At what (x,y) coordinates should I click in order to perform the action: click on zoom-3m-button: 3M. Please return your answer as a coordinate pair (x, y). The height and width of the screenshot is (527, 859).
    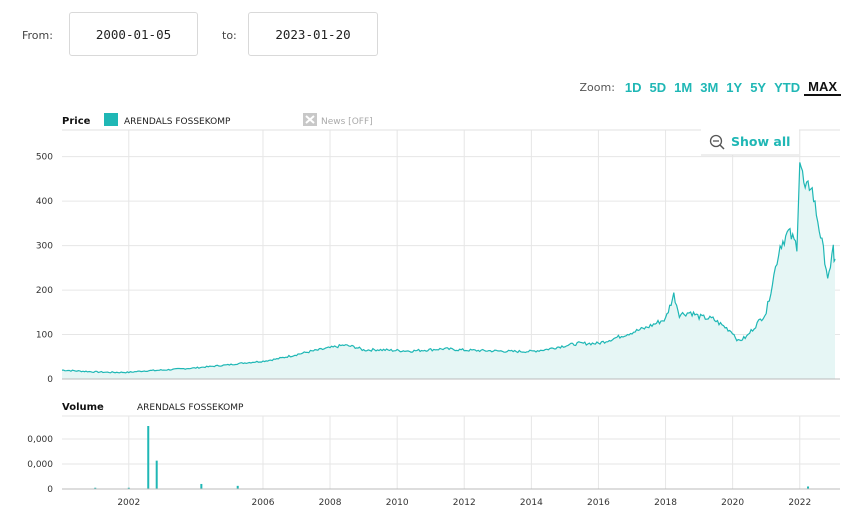
    Looking at the image, I should click on (709, 87).